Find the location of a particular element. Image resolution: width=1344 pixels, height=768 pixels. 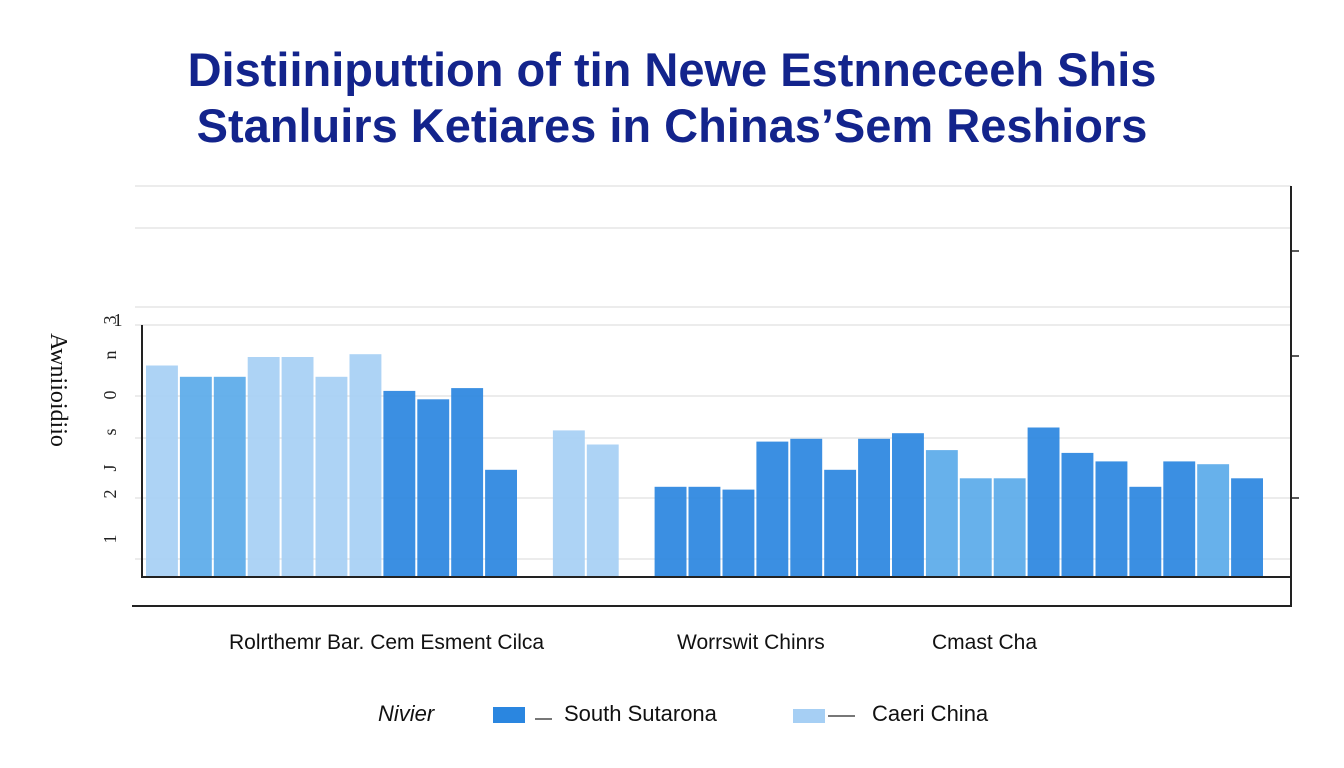

region-label-coast: Cmast Cha is located at coordinates (984, 642).